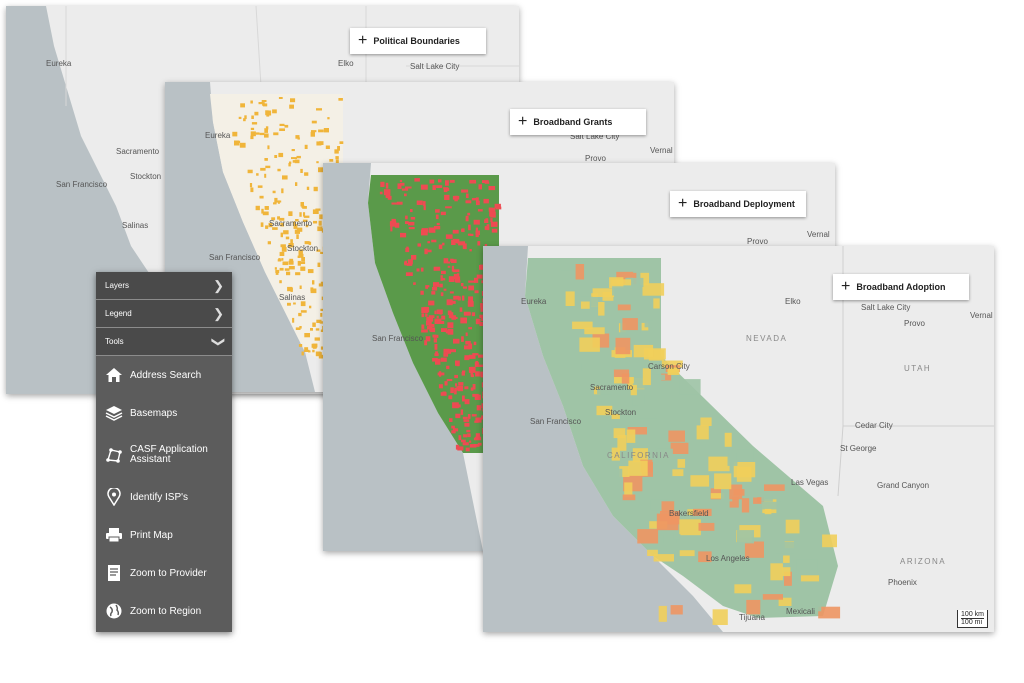  I want to click on label-arizona: ARIZONA, so click(923, 561).